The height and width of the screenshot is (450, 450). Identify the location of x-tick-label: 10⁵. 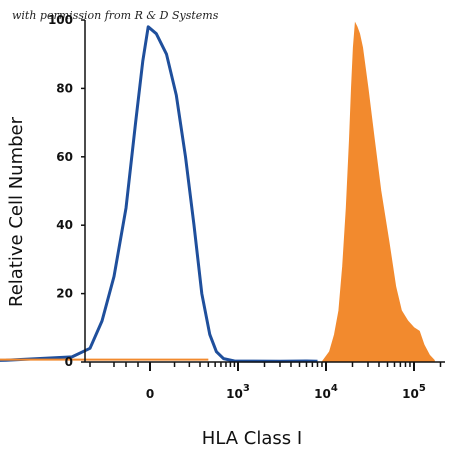
(414, 392).